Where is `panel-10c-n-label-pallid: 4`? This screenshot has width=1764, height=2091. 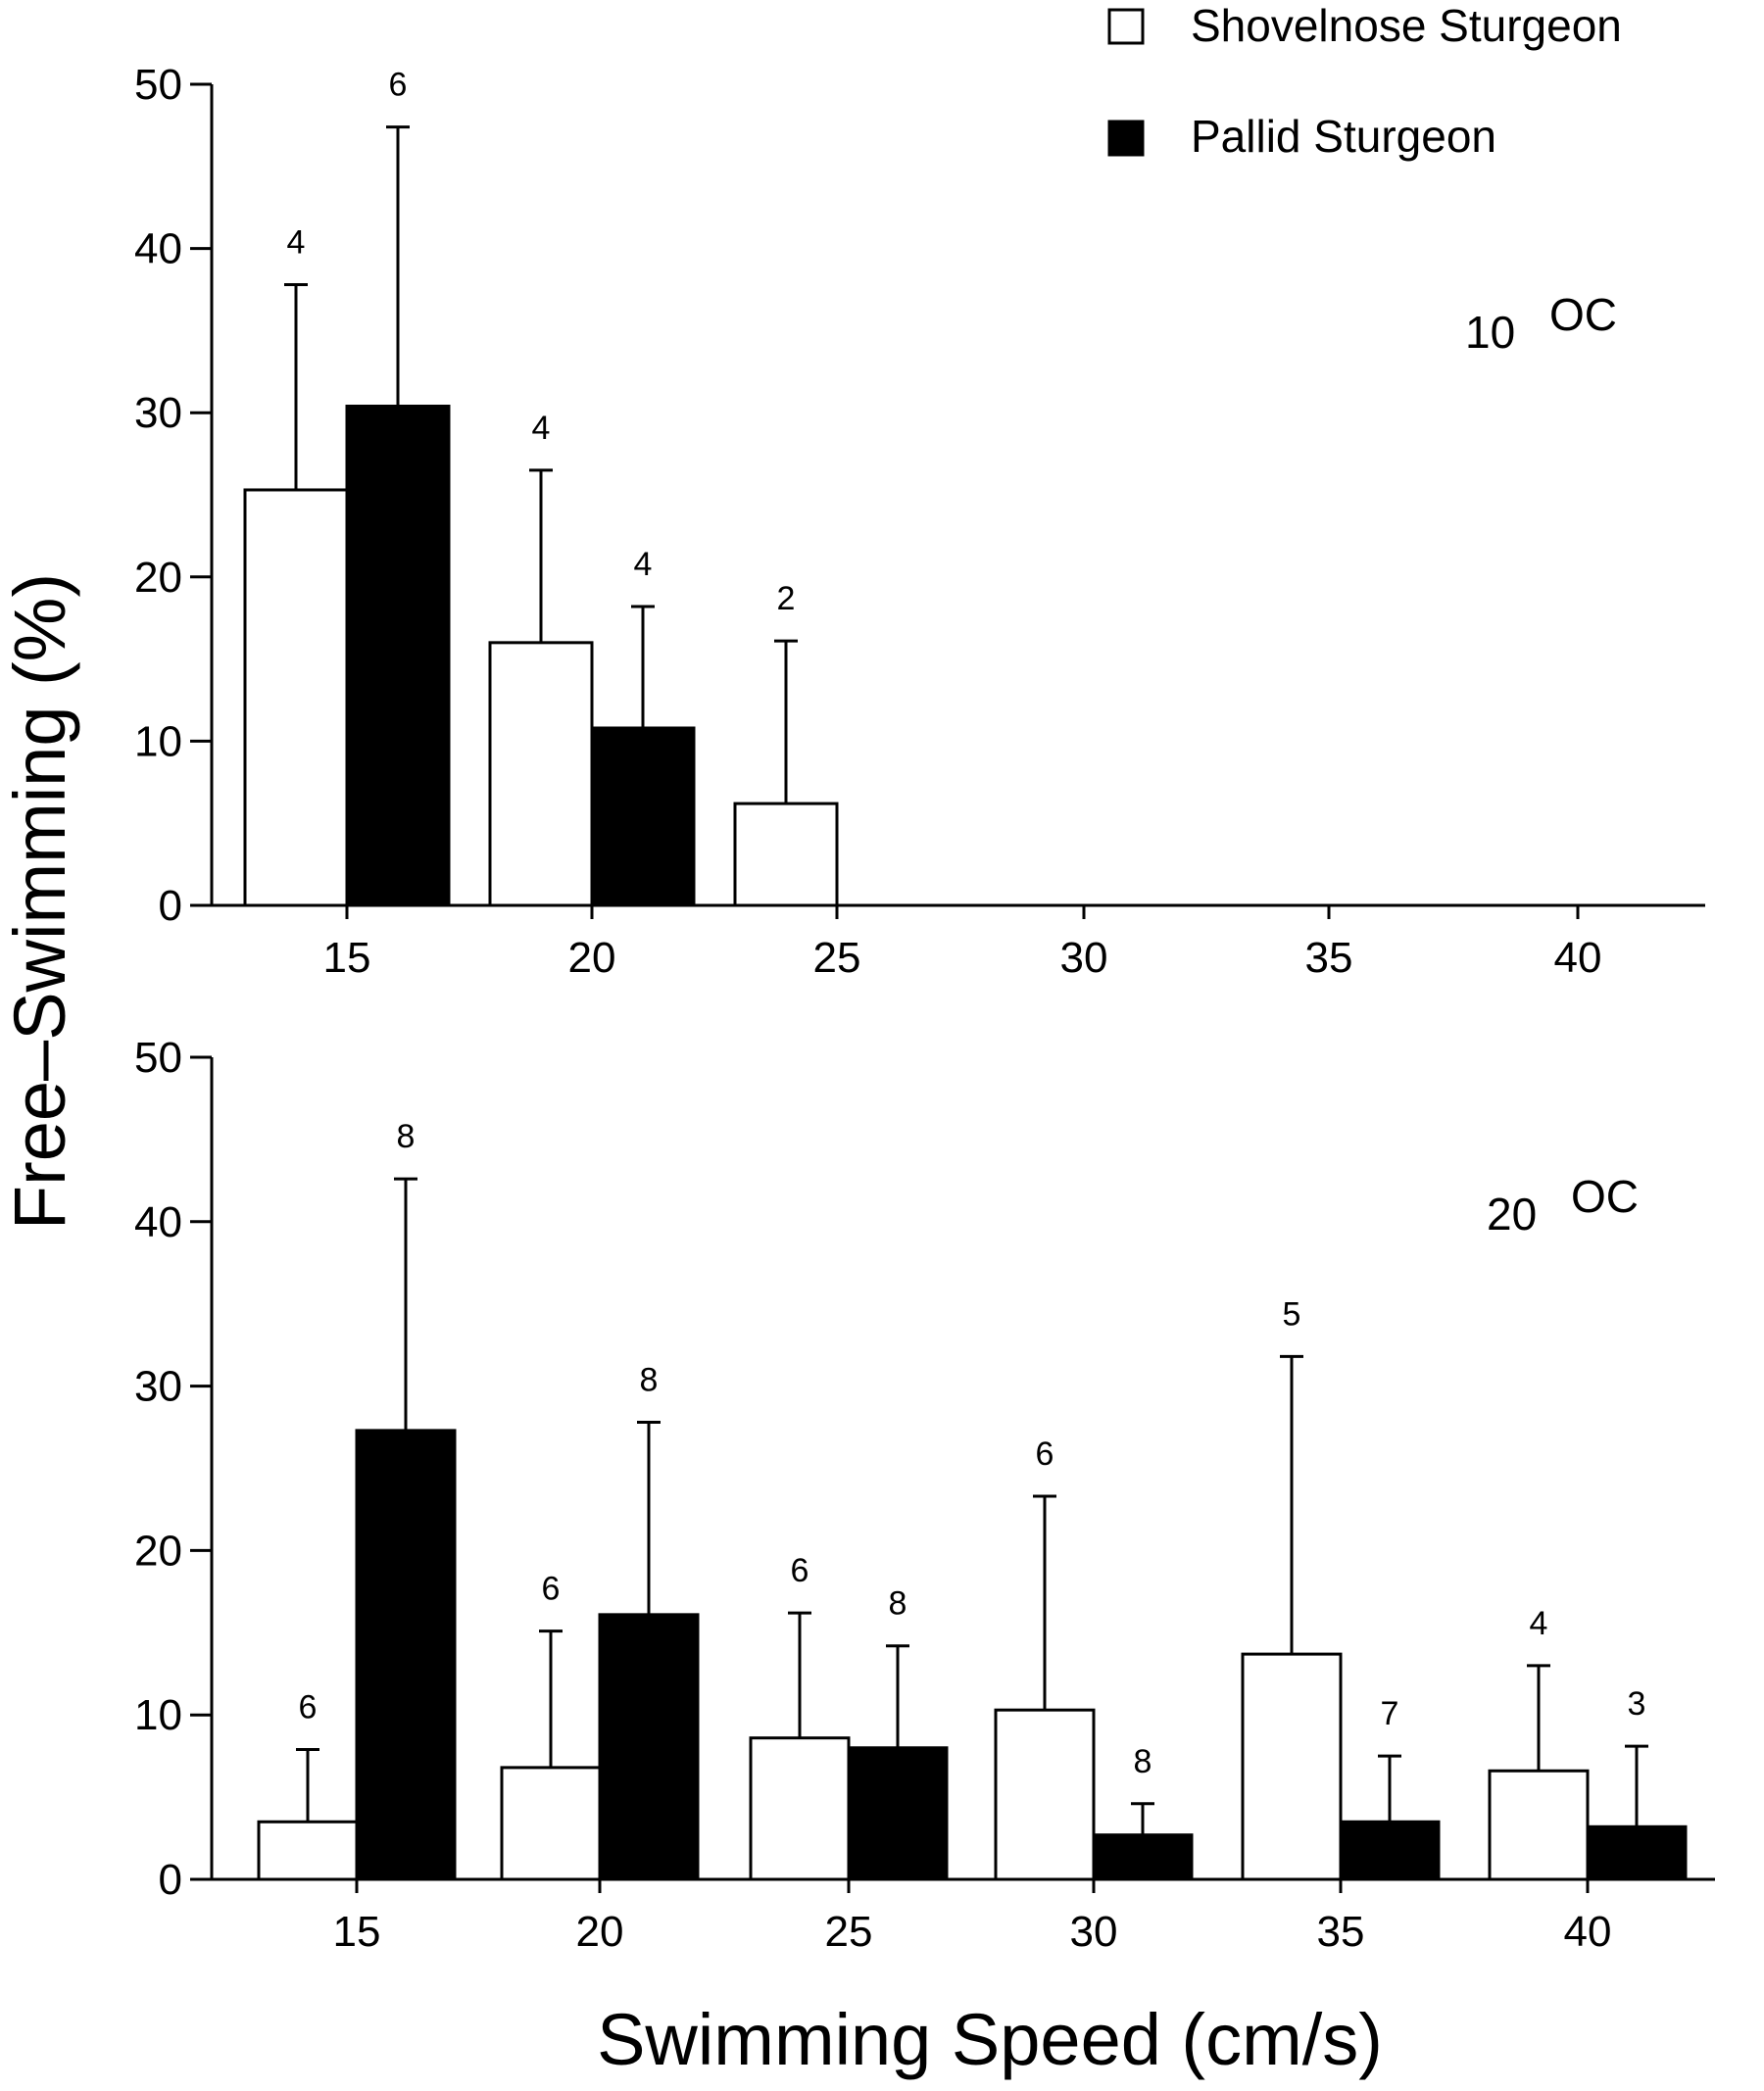 panel-10c-n-label-pallid: 4 is located at coordinates (643, 564).